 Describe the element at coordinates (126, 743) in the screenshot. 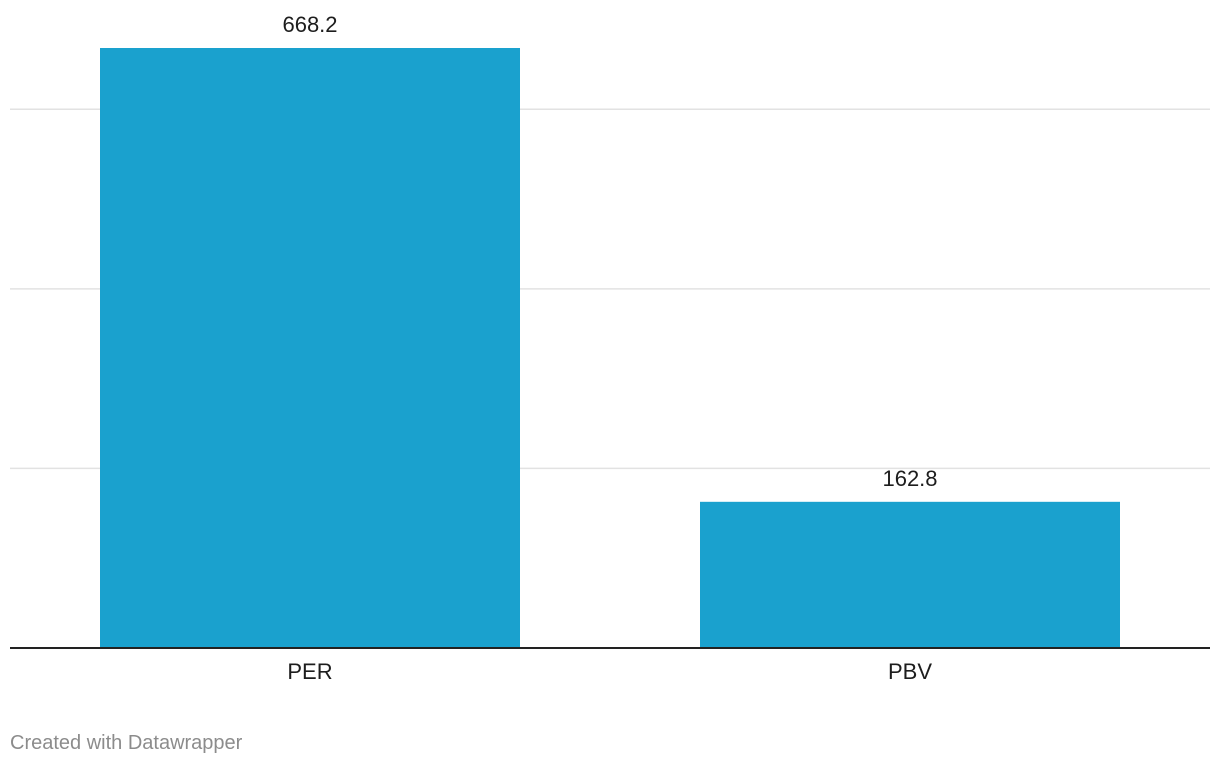

I see `credit-text: Created with Datawrapper` at that location.